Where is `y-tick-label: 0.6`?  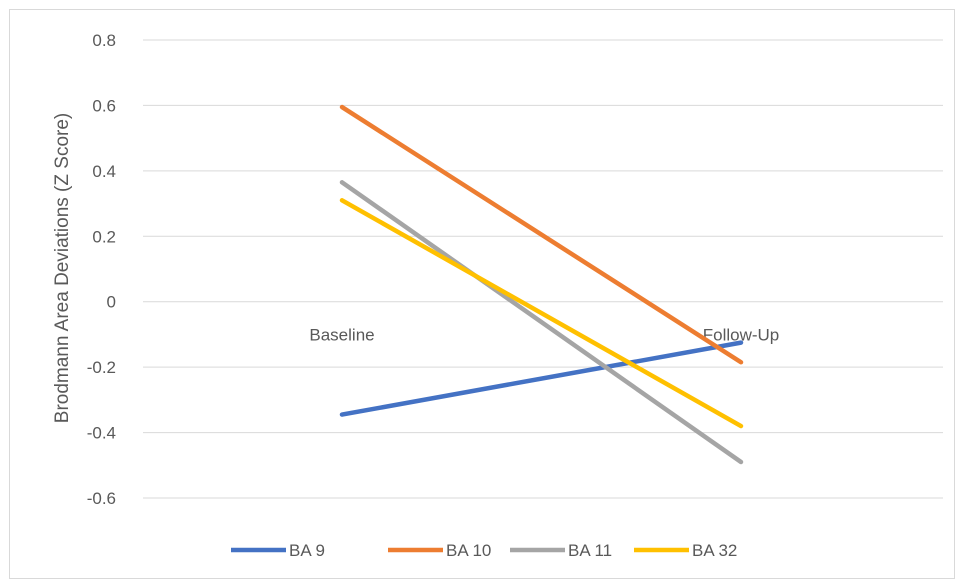 y-tick-label: 0.6 is located at coordinates (104, 105).